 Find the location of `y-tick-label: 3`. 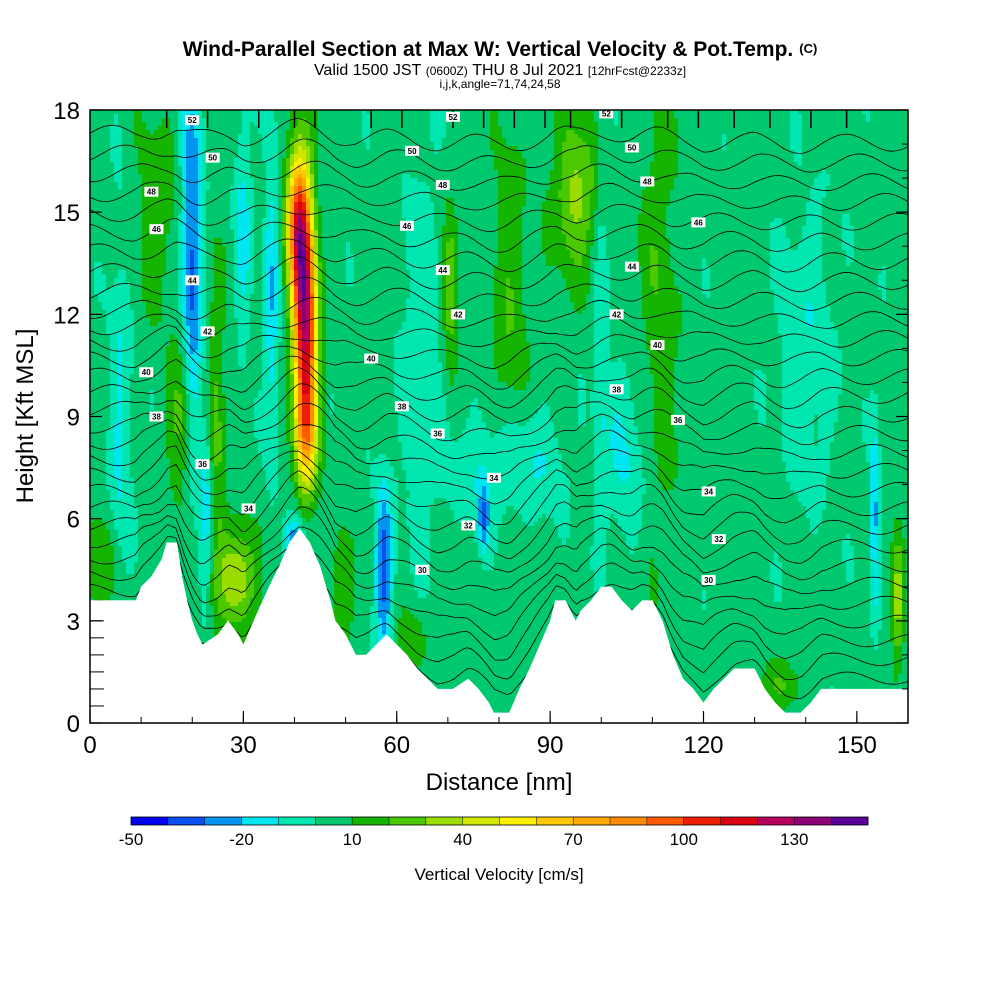

y-tick-label: 3 is located at coordinates (73, 622).